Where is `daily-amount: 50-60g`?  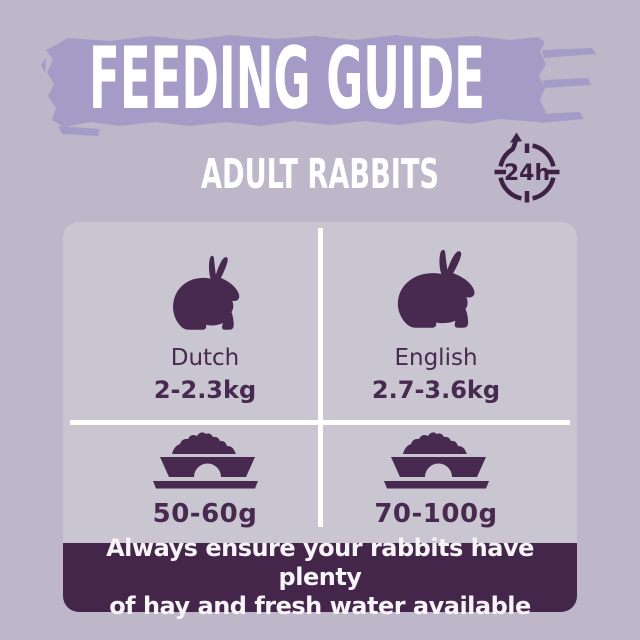
daily-amount: 50-60g is located at coordinates (205, 514).